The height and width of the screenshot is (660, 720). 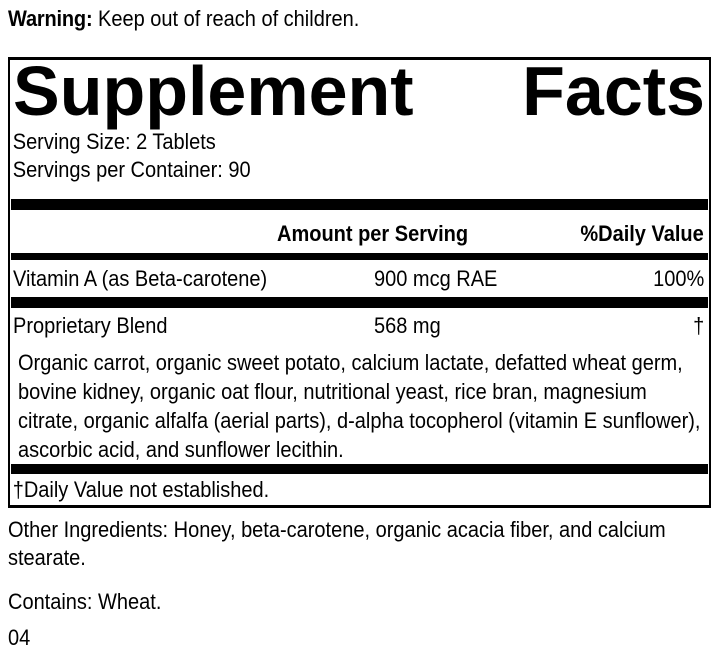 I want to click on daily-value-footnote: †Daily Value not established., so click(x=141, y=489).